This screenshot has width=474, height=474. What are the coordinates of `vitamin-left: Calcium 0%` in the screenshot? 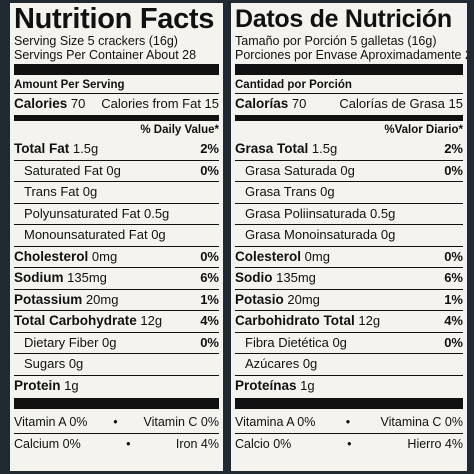 It's located at (47, 444).